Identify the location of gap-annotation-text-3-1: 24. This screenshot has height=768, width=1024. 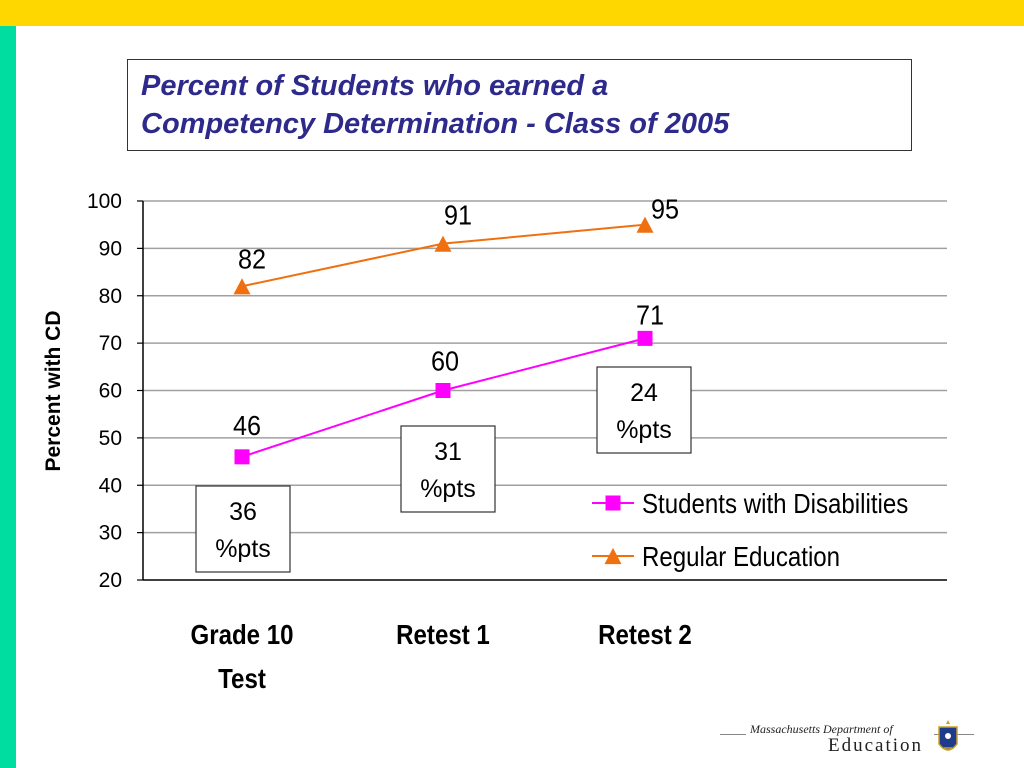
(644, 393).